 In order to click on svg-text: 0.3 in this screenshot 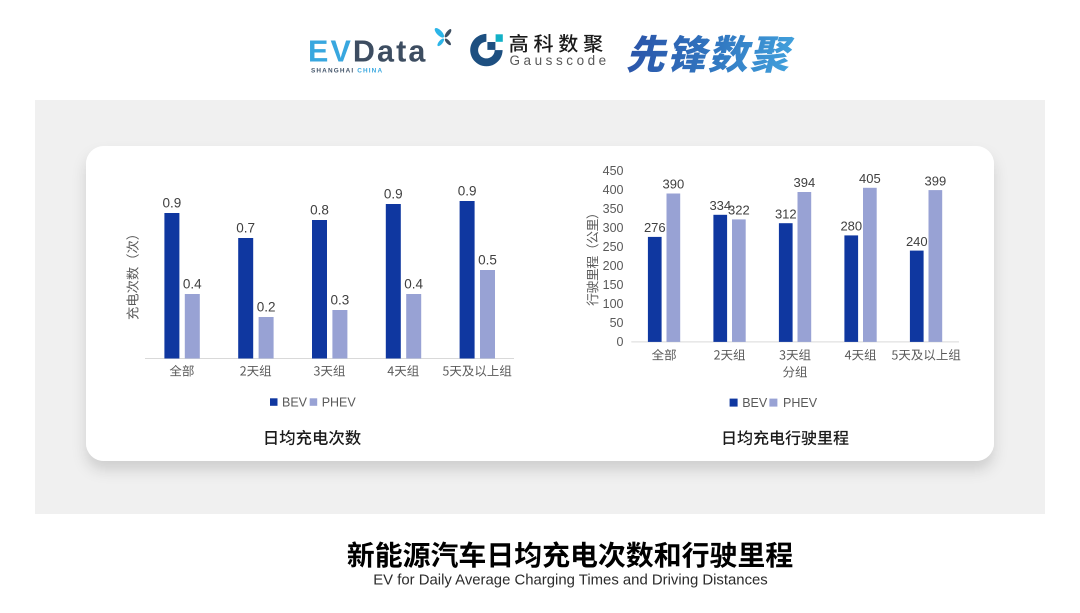, I will do `click(340, 300)`.